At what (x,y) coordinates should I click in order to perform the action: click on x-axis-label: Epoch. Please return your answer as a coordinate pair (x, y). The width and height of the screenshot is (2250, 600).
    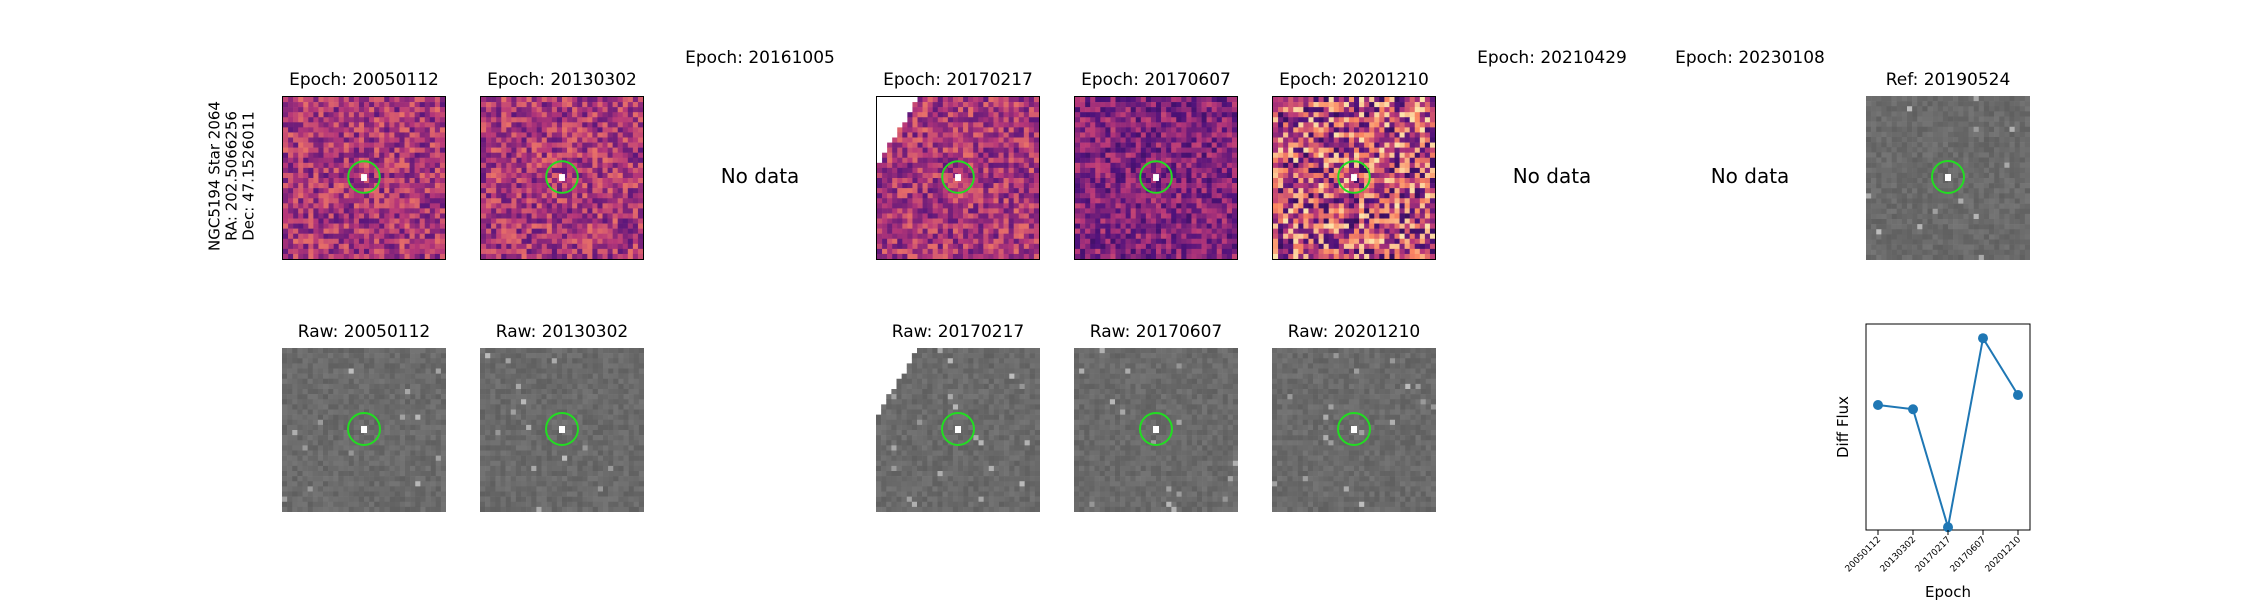
    Looking at the image, I should click on (1948, 591).